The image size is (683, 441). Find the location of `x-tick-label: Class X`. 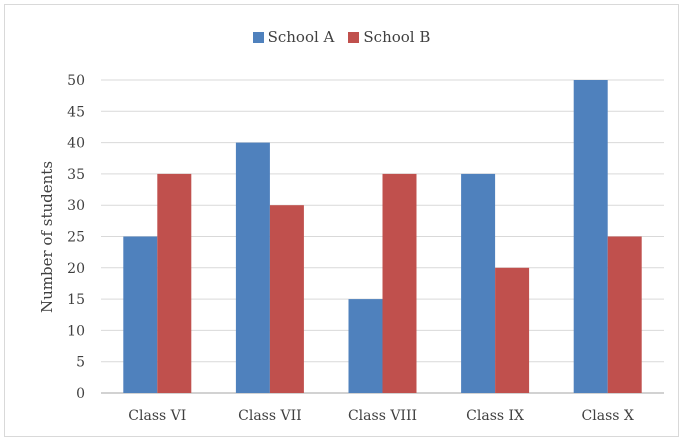

x-tick-label: Class X is located at coordinates (608, 416).